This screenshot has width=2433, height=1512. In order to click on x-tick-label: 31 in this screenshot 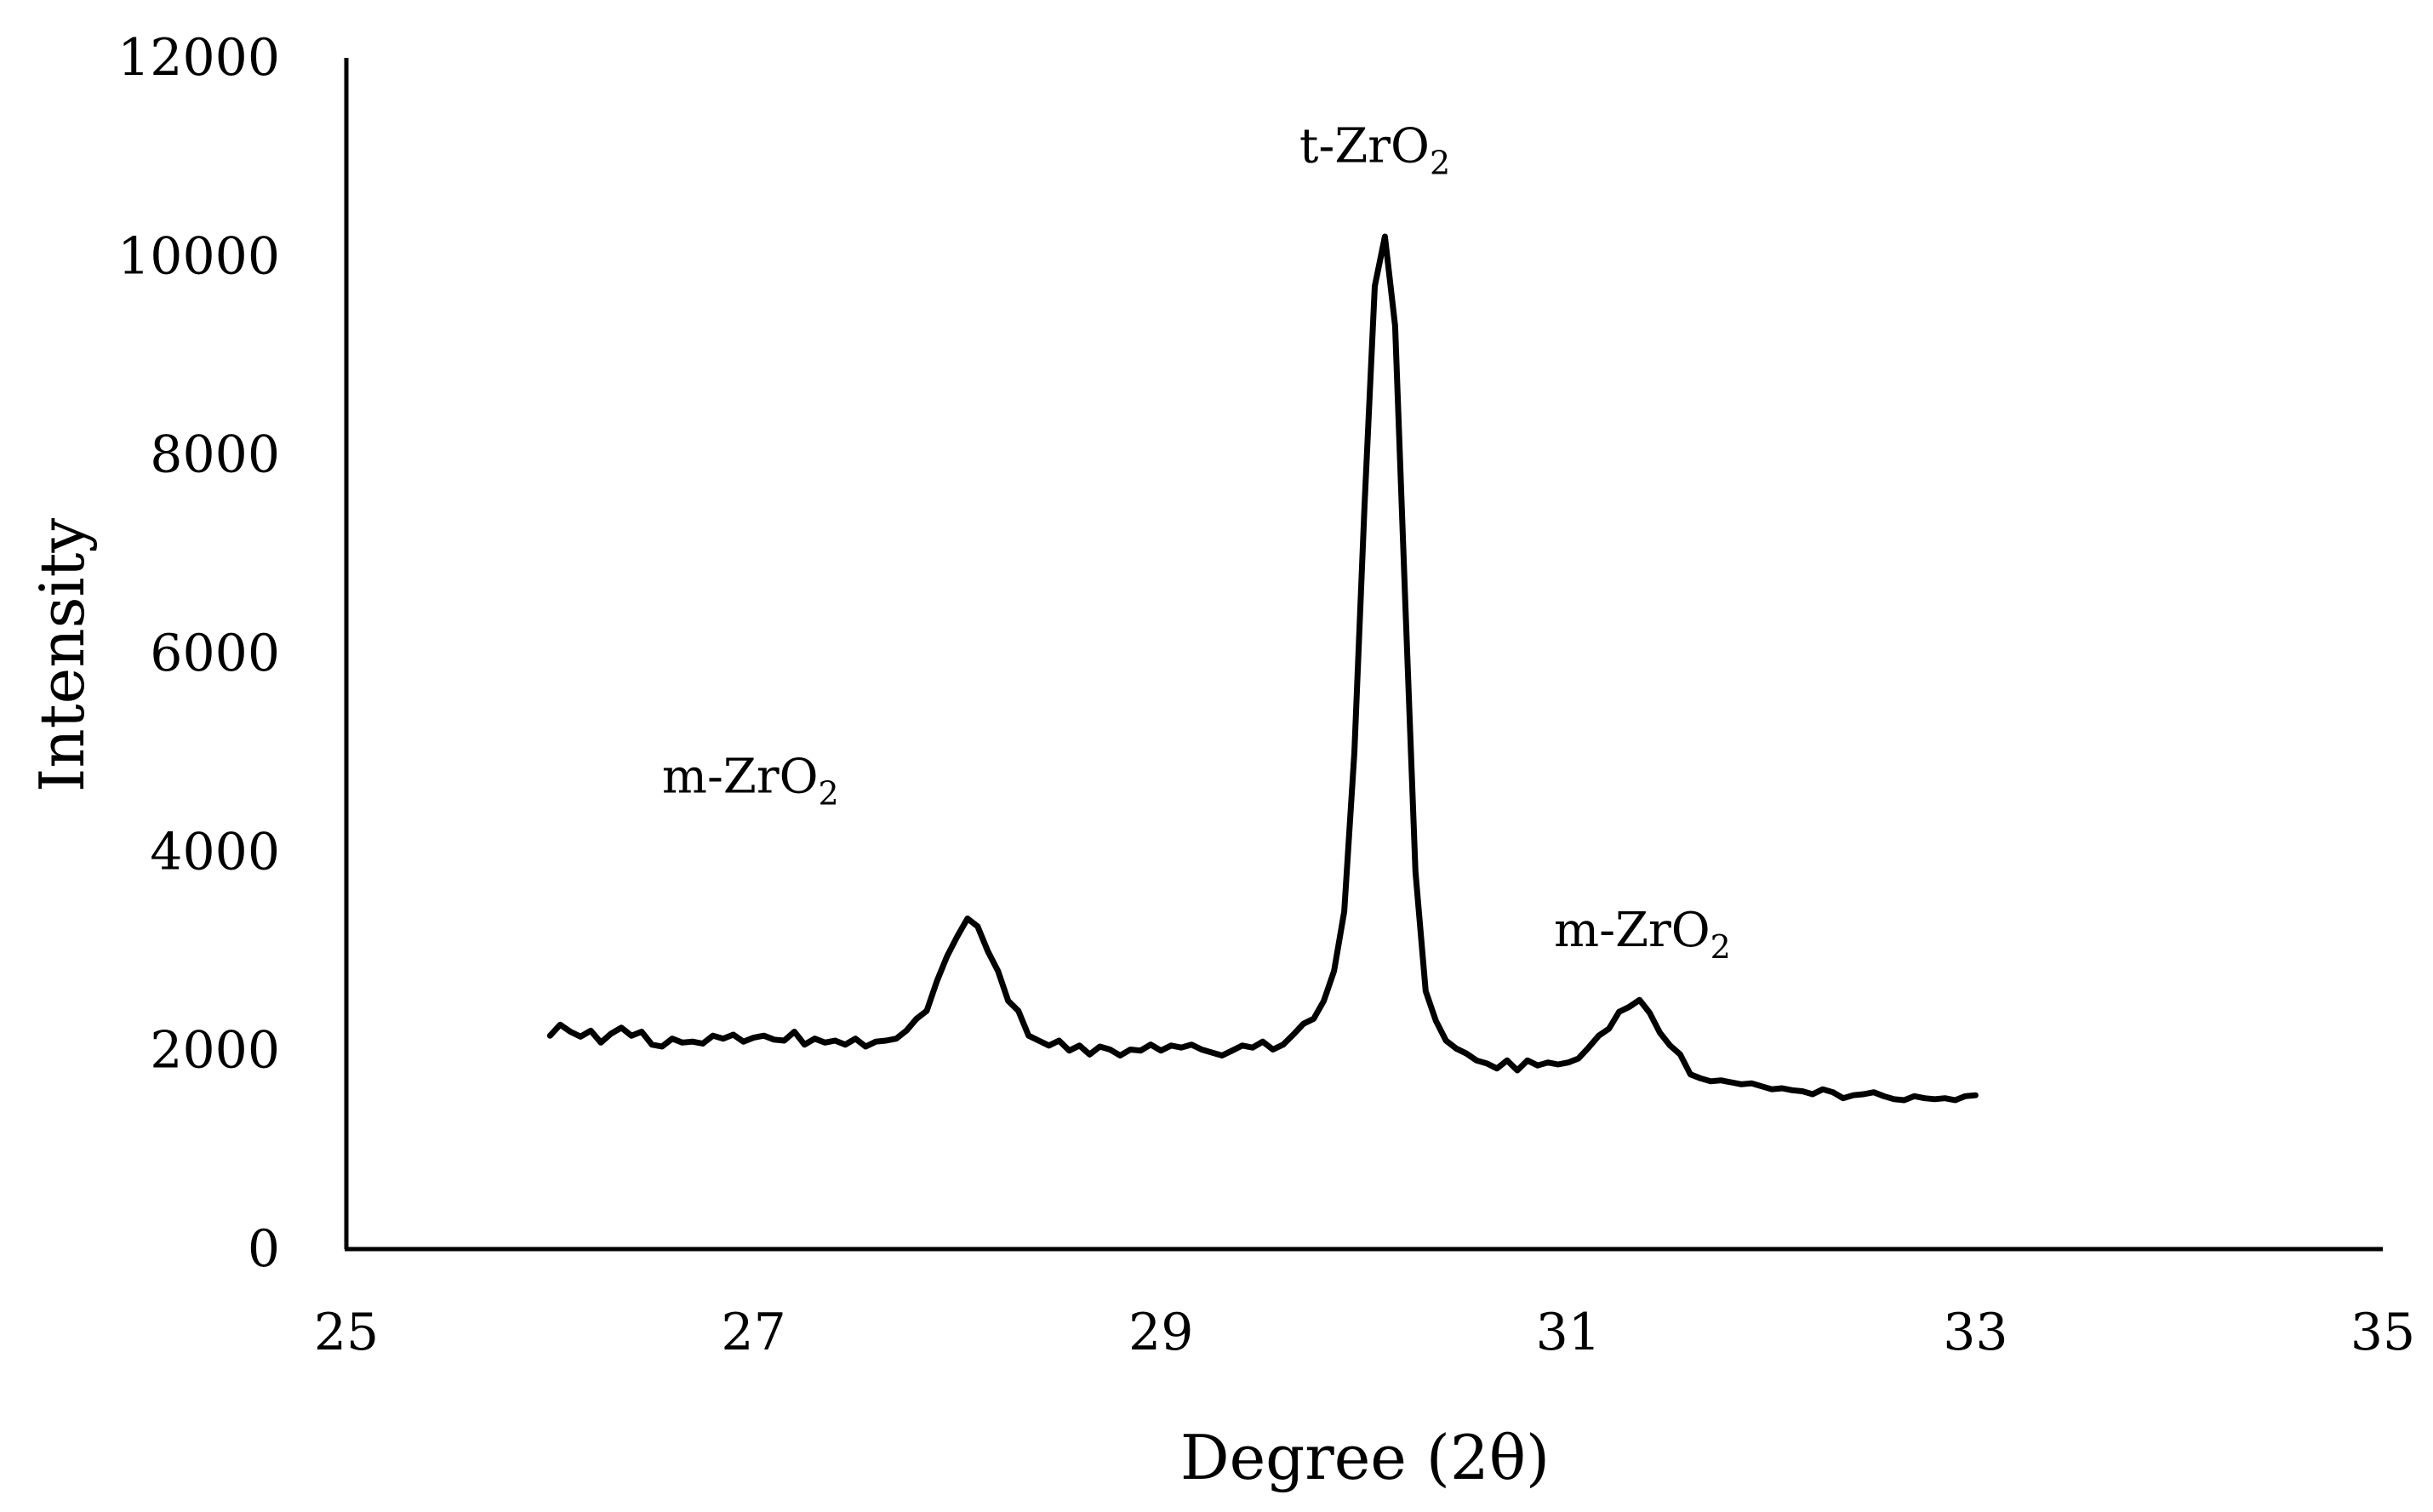, I will do `click(1568, 1332)`.